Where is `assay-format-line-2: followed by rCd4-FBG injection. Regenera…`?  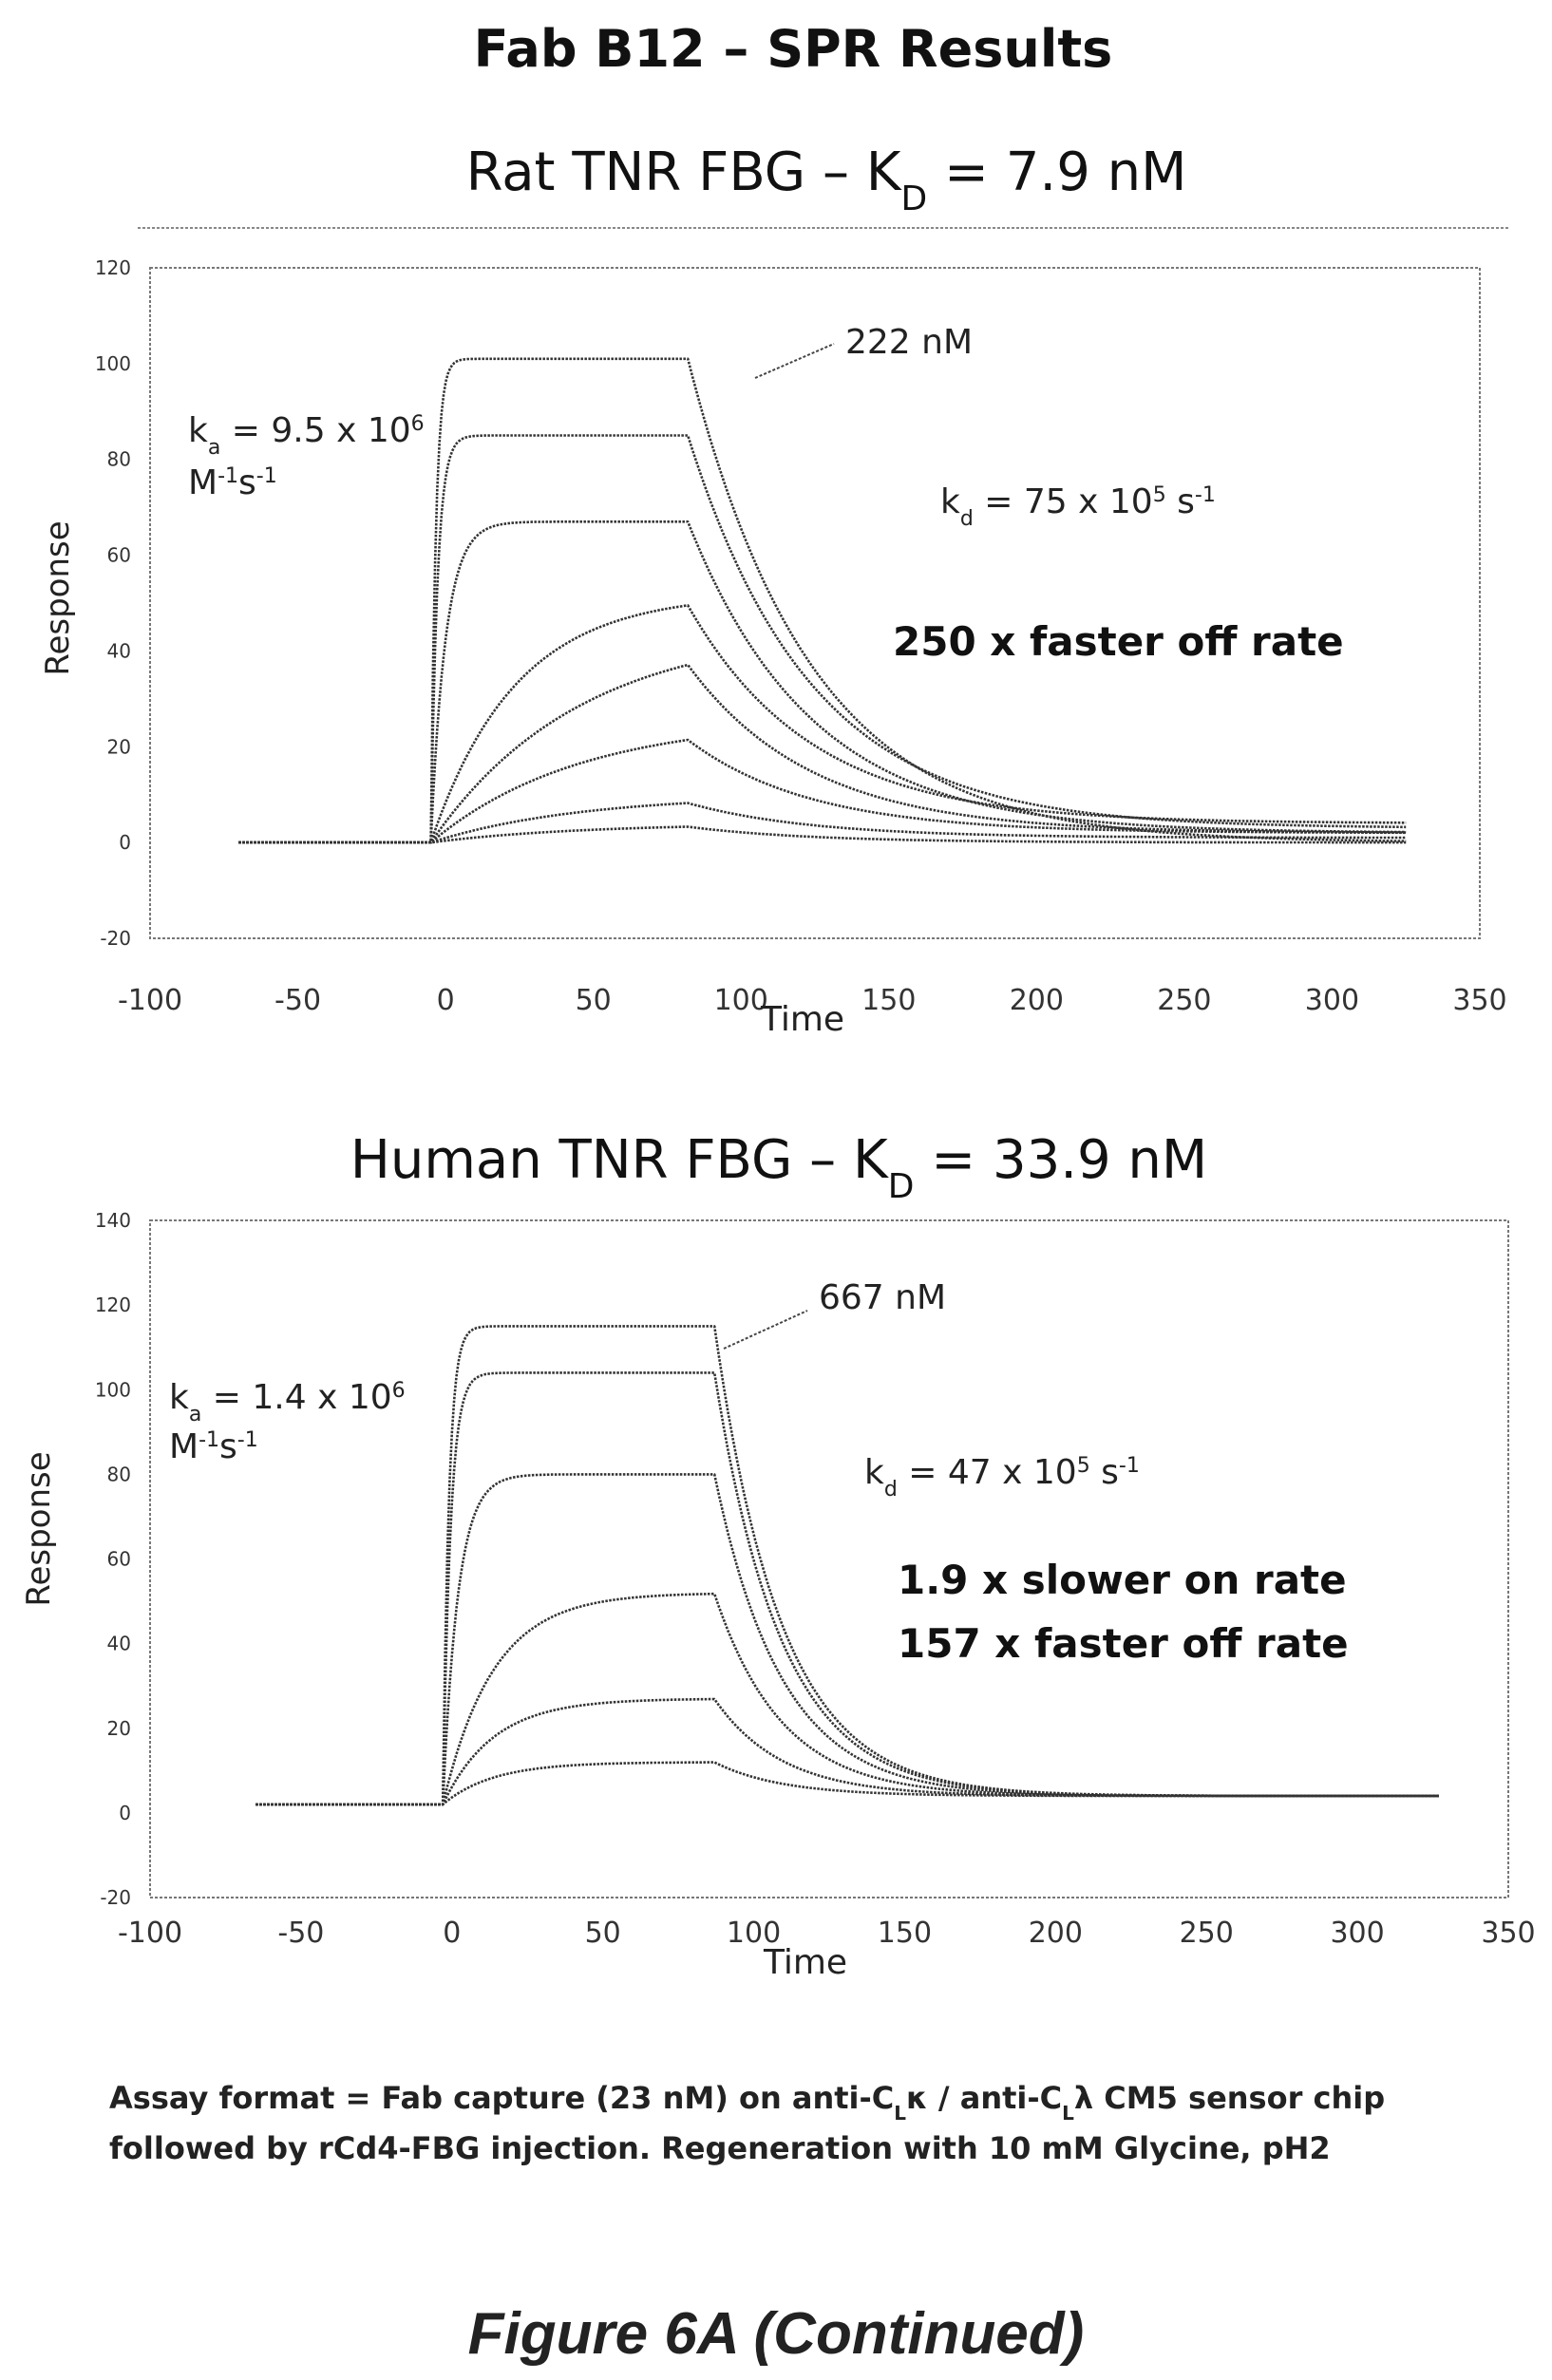
assay-format-line-2: followed by rCd4-FBG injection. Regenera… is located at coordinates (720, 2148).